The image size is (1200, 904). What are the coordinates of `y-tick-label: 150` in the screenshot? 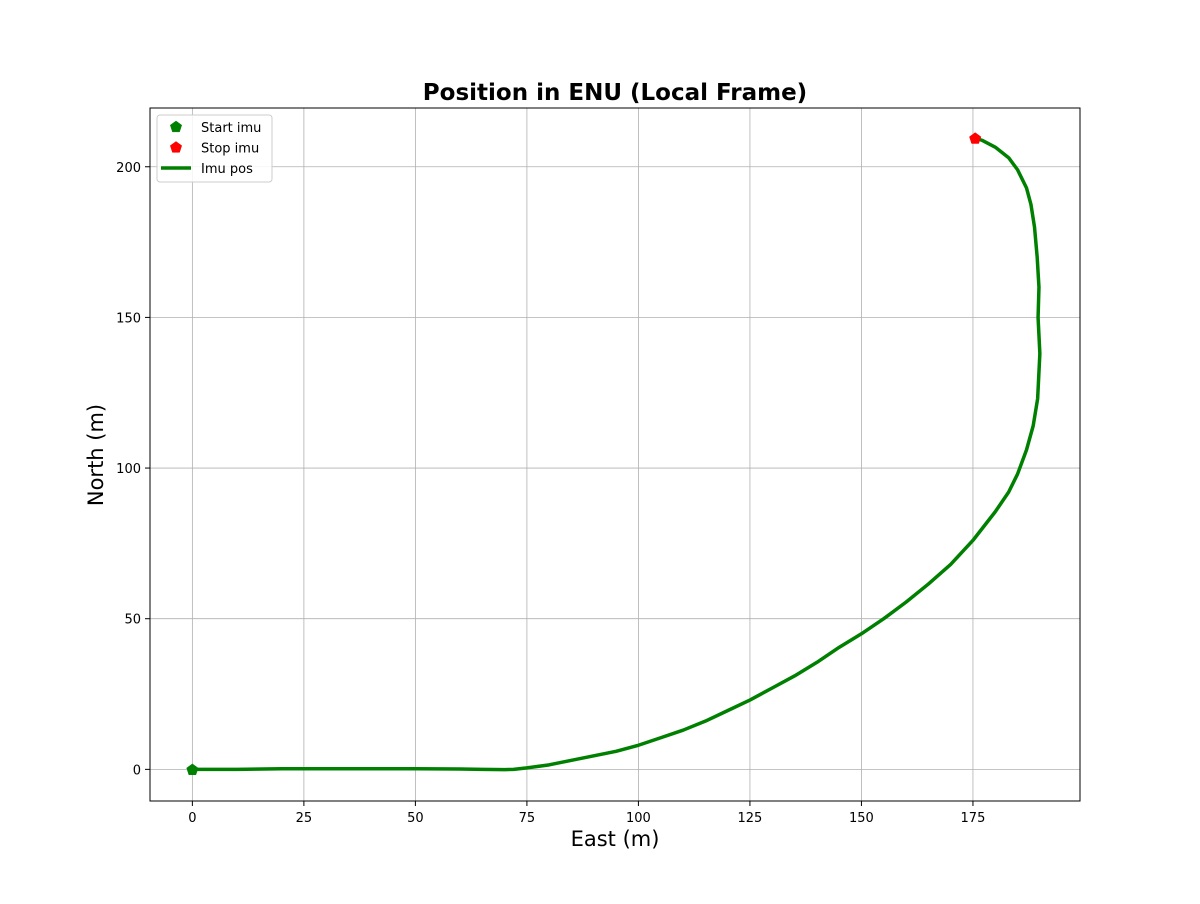 It's located at (128, 318).